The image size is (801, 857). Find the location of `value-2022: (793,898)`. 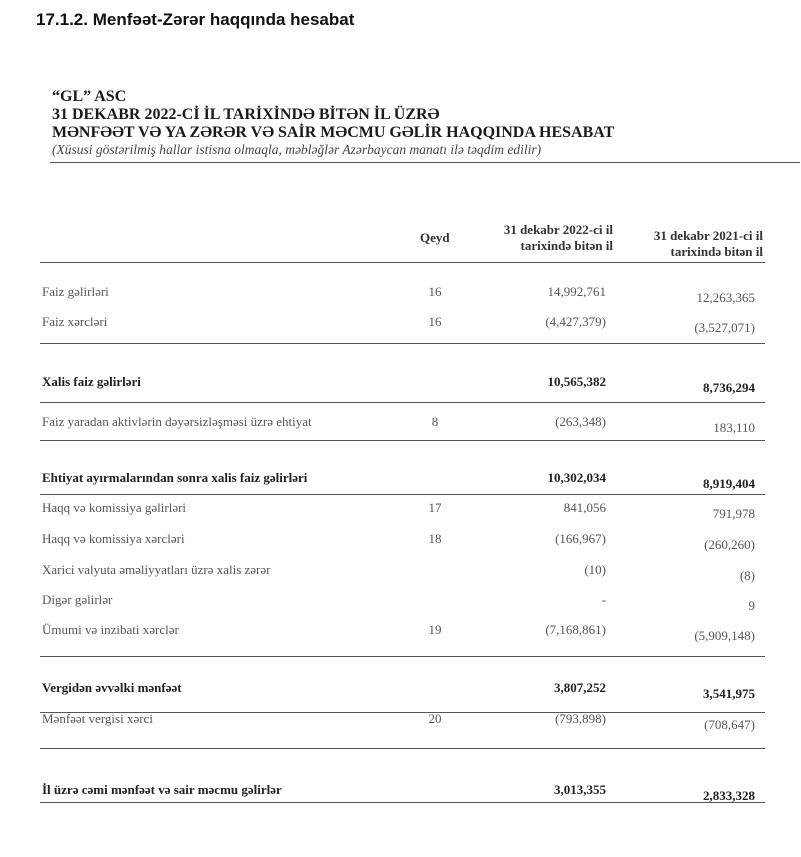

value-2022: (793,898) is located at coordinates (580, 718).